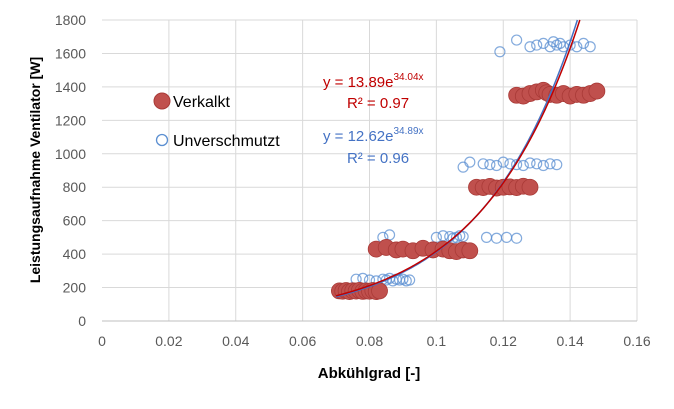  What do you see at coordinates (302, 341) in the screenshot?
I see `x-tick-label: 0.06` at bounding box center [302, 341].